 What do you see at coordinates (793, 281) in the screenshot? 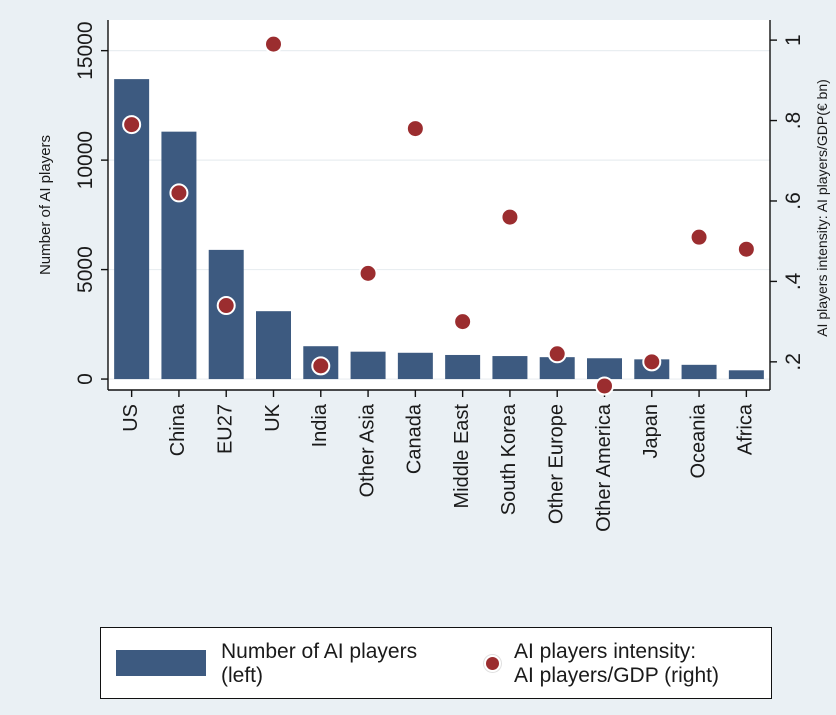
I see `y-right-tick-label: .4` at bounding box center [793, 281].